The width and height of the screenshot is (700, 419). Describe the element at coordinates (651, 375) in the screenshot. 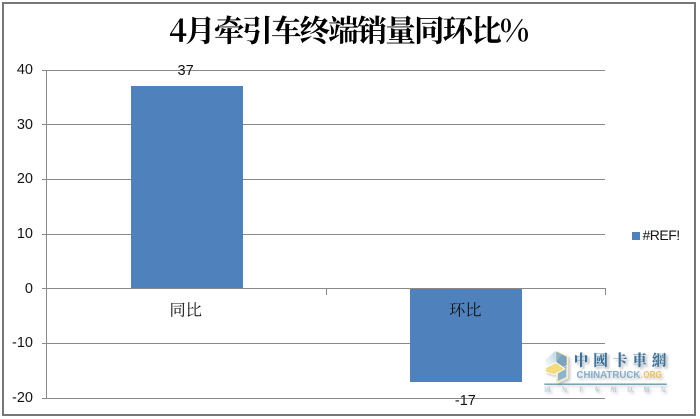

I see `svg-text: .ORG` at that location.